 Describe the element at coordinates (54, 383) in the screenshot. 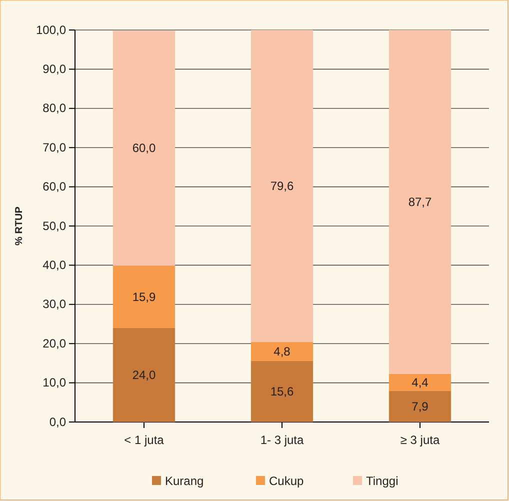

I see `y-tick-label: 10,0` at that location.